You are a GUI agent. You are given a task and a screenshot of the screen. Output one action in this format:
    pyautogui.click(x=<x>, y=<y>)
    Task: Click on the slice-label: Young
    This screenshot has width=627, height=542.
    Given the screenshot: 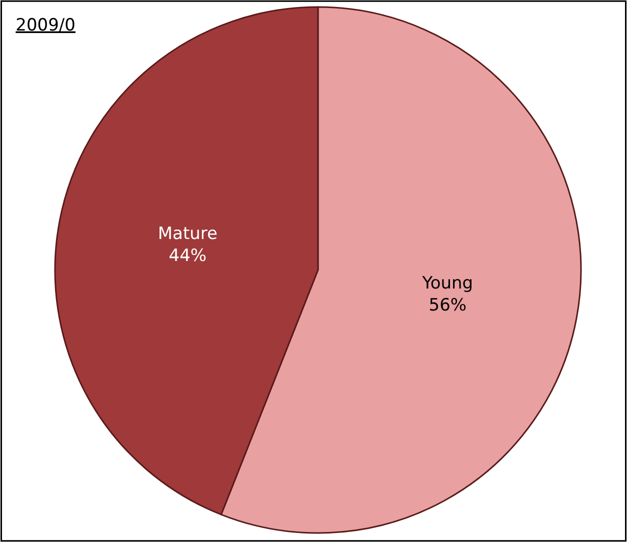 What is the action you would take?
    pyautogui.click(x=447, y=284)
    